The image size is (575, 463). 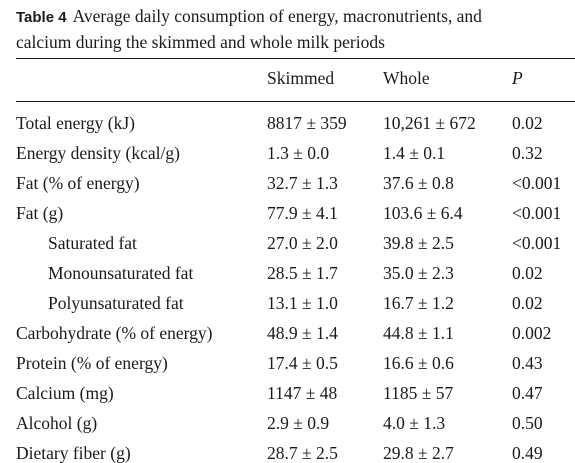 What do you see at coordinates (302, 333) in the screenshot?
I see `cell-skimmed: 48.9 ± 1.4` at bounding box center [302, 333].